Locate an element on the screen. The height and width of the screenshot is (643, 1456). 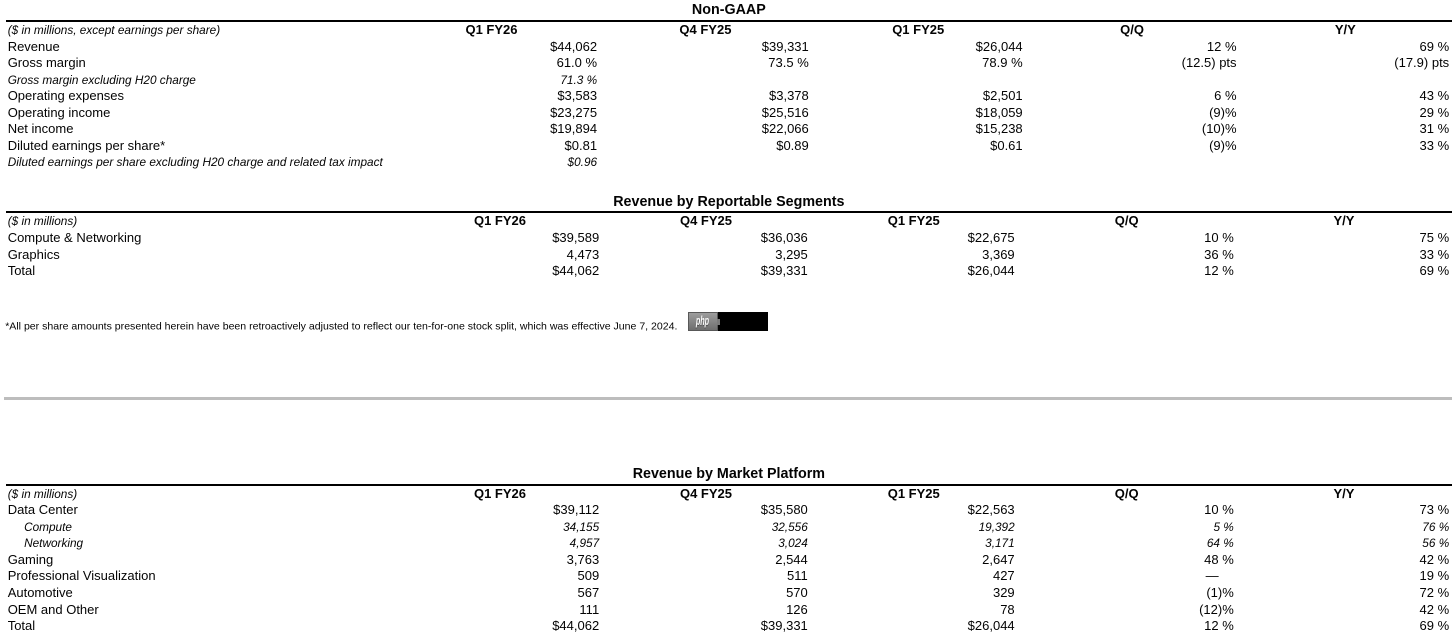
cell: $0.81 is located at coordinates (581, 145).